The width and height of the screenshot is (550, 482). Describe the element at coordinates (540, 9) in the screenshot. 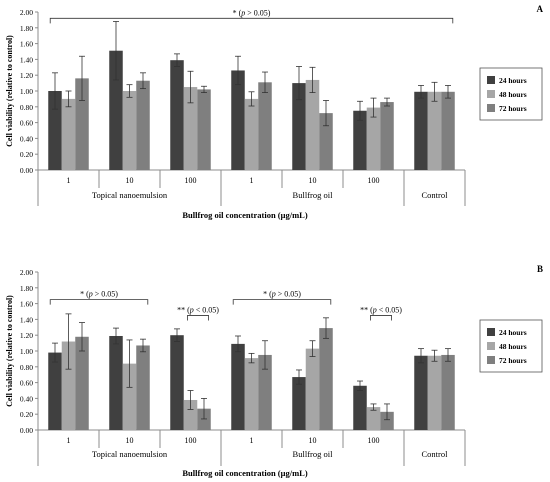

I see `panel-label: A` at that location.